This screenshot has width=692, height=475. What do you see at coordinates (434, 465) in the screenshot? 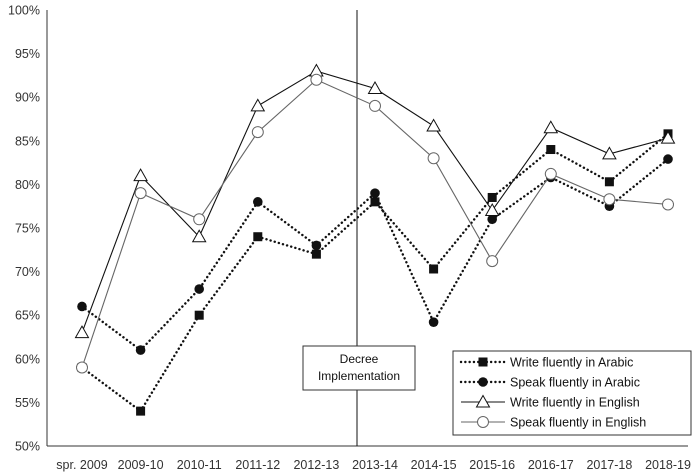
I see `x-tick-label: 2014-15` at bounding box center [434, 465].